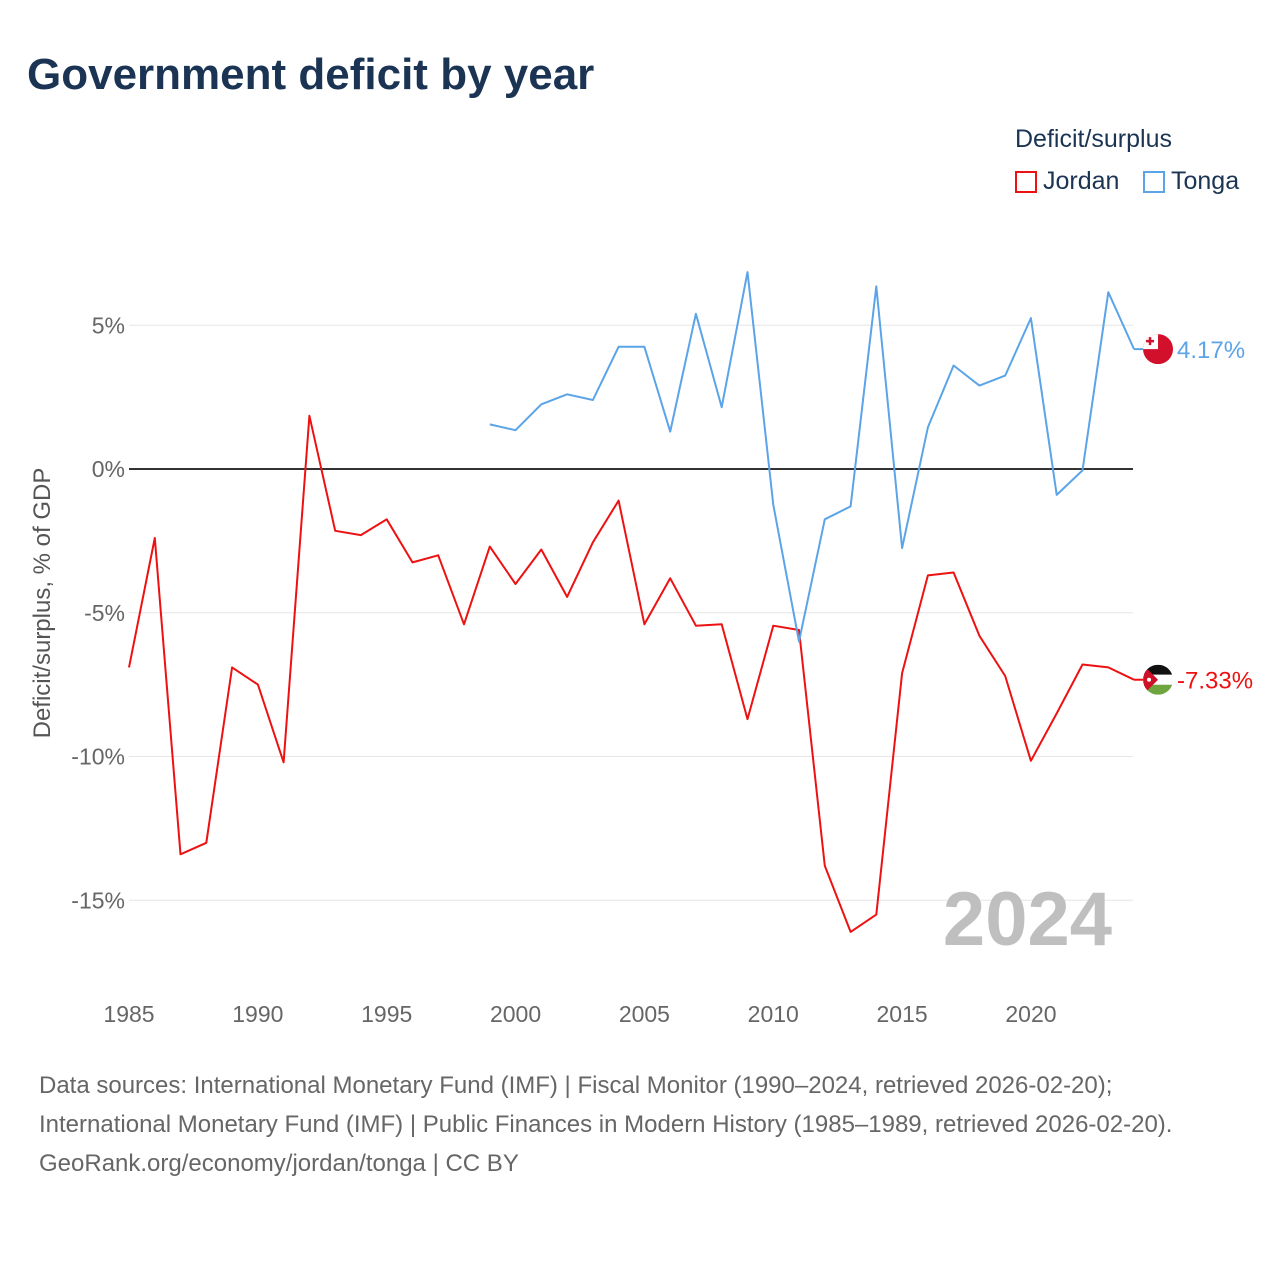  What do you see at coordinates (1081, 181) in the screenshot?
I see `legend-label-jordan: Jordan` at bounding box center [1081, 181].